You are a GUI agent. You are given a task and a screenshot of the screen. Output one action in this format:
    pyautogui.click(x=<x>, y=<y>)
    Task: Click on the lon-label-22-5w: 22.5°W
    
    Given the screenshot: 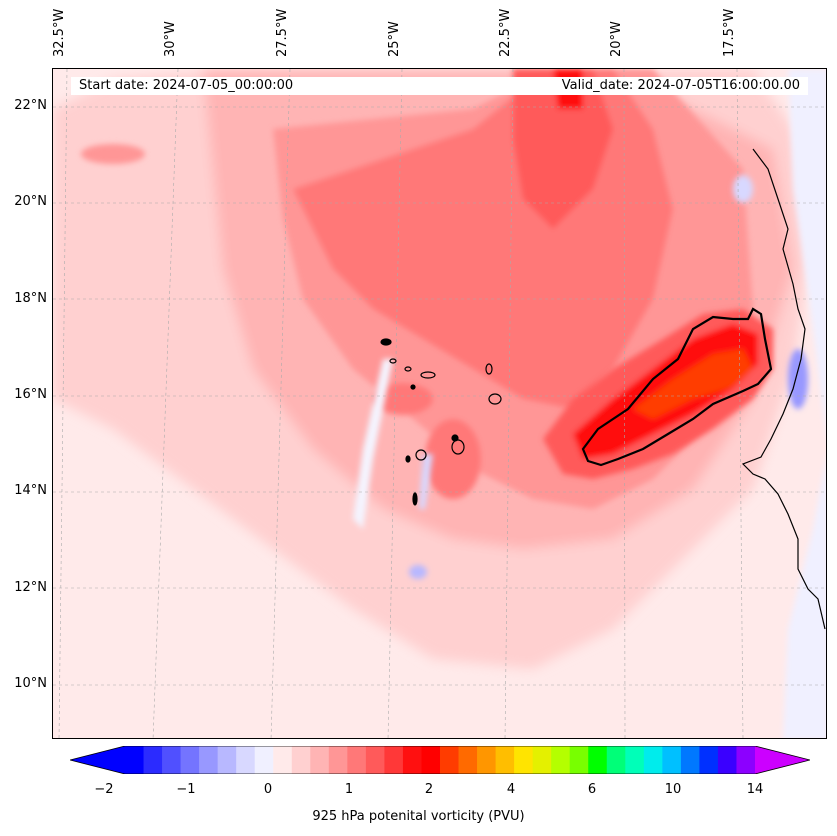 What is the action you would take?
    pyautogui.click(x=505, y=32)
    